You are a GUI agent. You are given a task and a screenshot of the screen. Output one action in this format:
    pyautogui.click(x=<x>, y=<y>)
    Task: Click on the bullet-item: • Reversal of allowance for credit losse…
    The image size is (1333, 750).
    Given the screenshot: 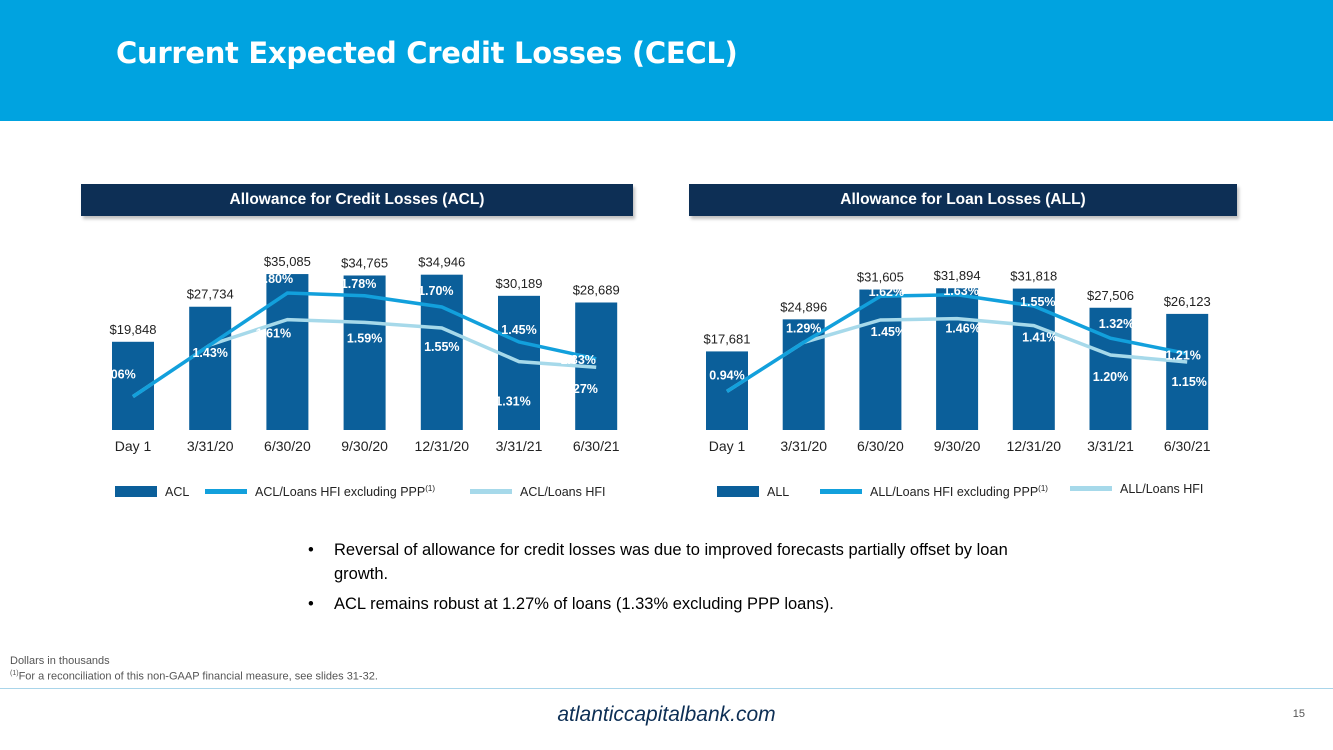 What is the action you would take?
    pyautogui.click(x=680, y=562)
    